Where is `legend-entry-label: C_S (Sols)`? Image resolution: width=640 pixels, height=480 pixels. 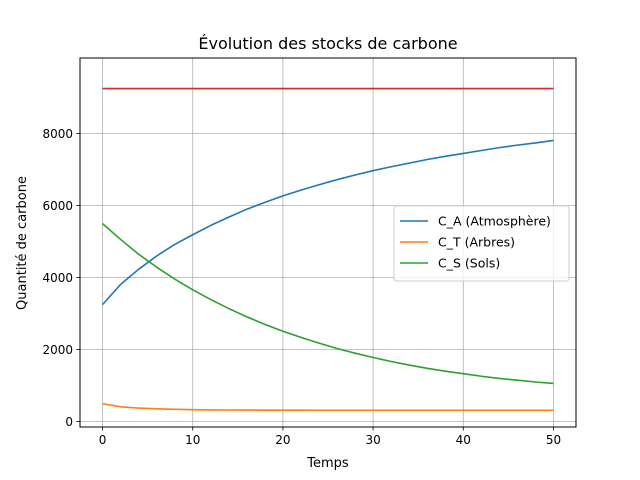 legend-entry-label: C_S (Sols) is located at coordinates (469, 263).